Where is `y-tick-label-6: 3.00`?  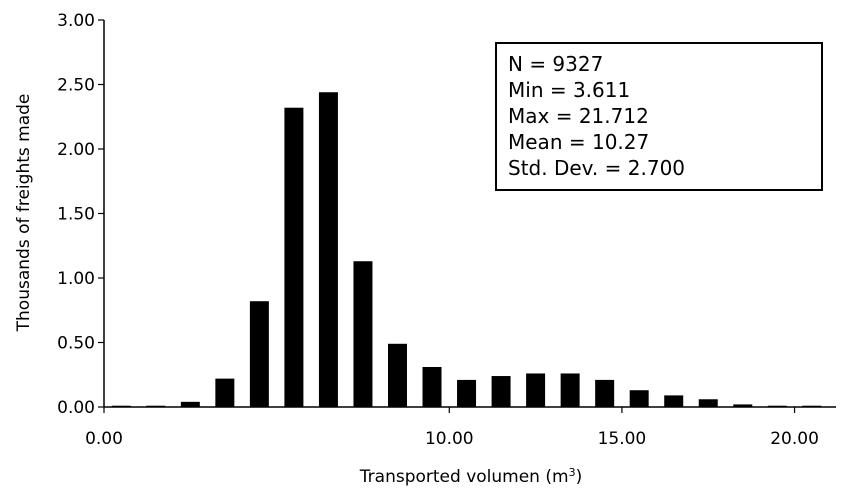 y-tick-label-6: 3.00 is located at coordinates (76, 21).